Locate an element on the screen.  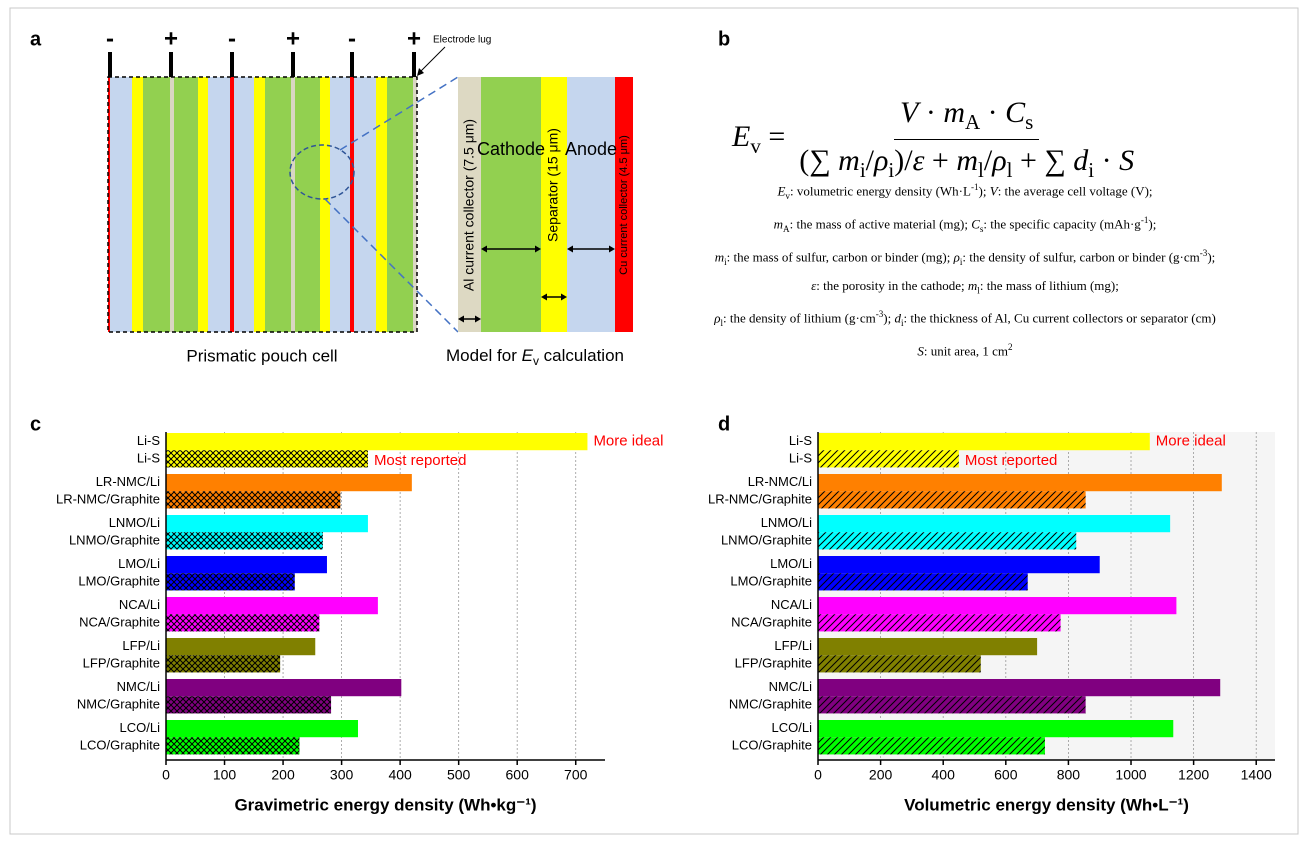
panel-label: d is located at coordinates (724, 424).